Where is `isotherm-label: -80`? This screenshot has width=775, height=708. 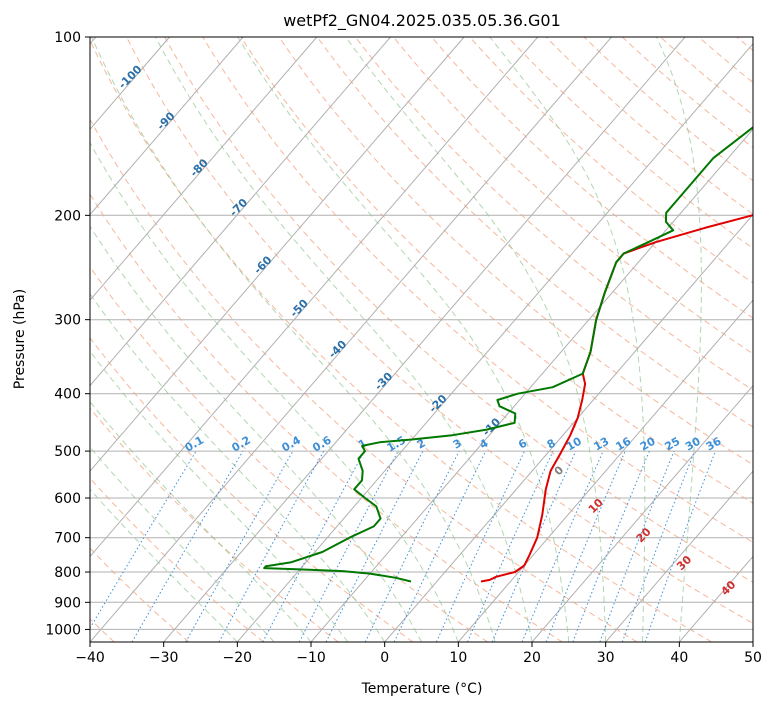
isotherm-label: -80 is located at coordinates (199, 167).